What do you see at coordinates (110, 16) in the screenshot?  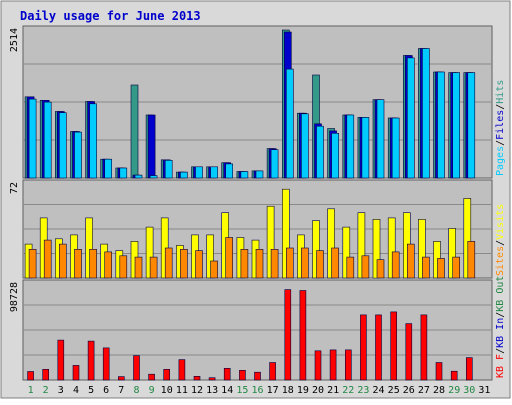 I see `chart-title: Daily usage for June 2013` at bounding box center [110, 16].